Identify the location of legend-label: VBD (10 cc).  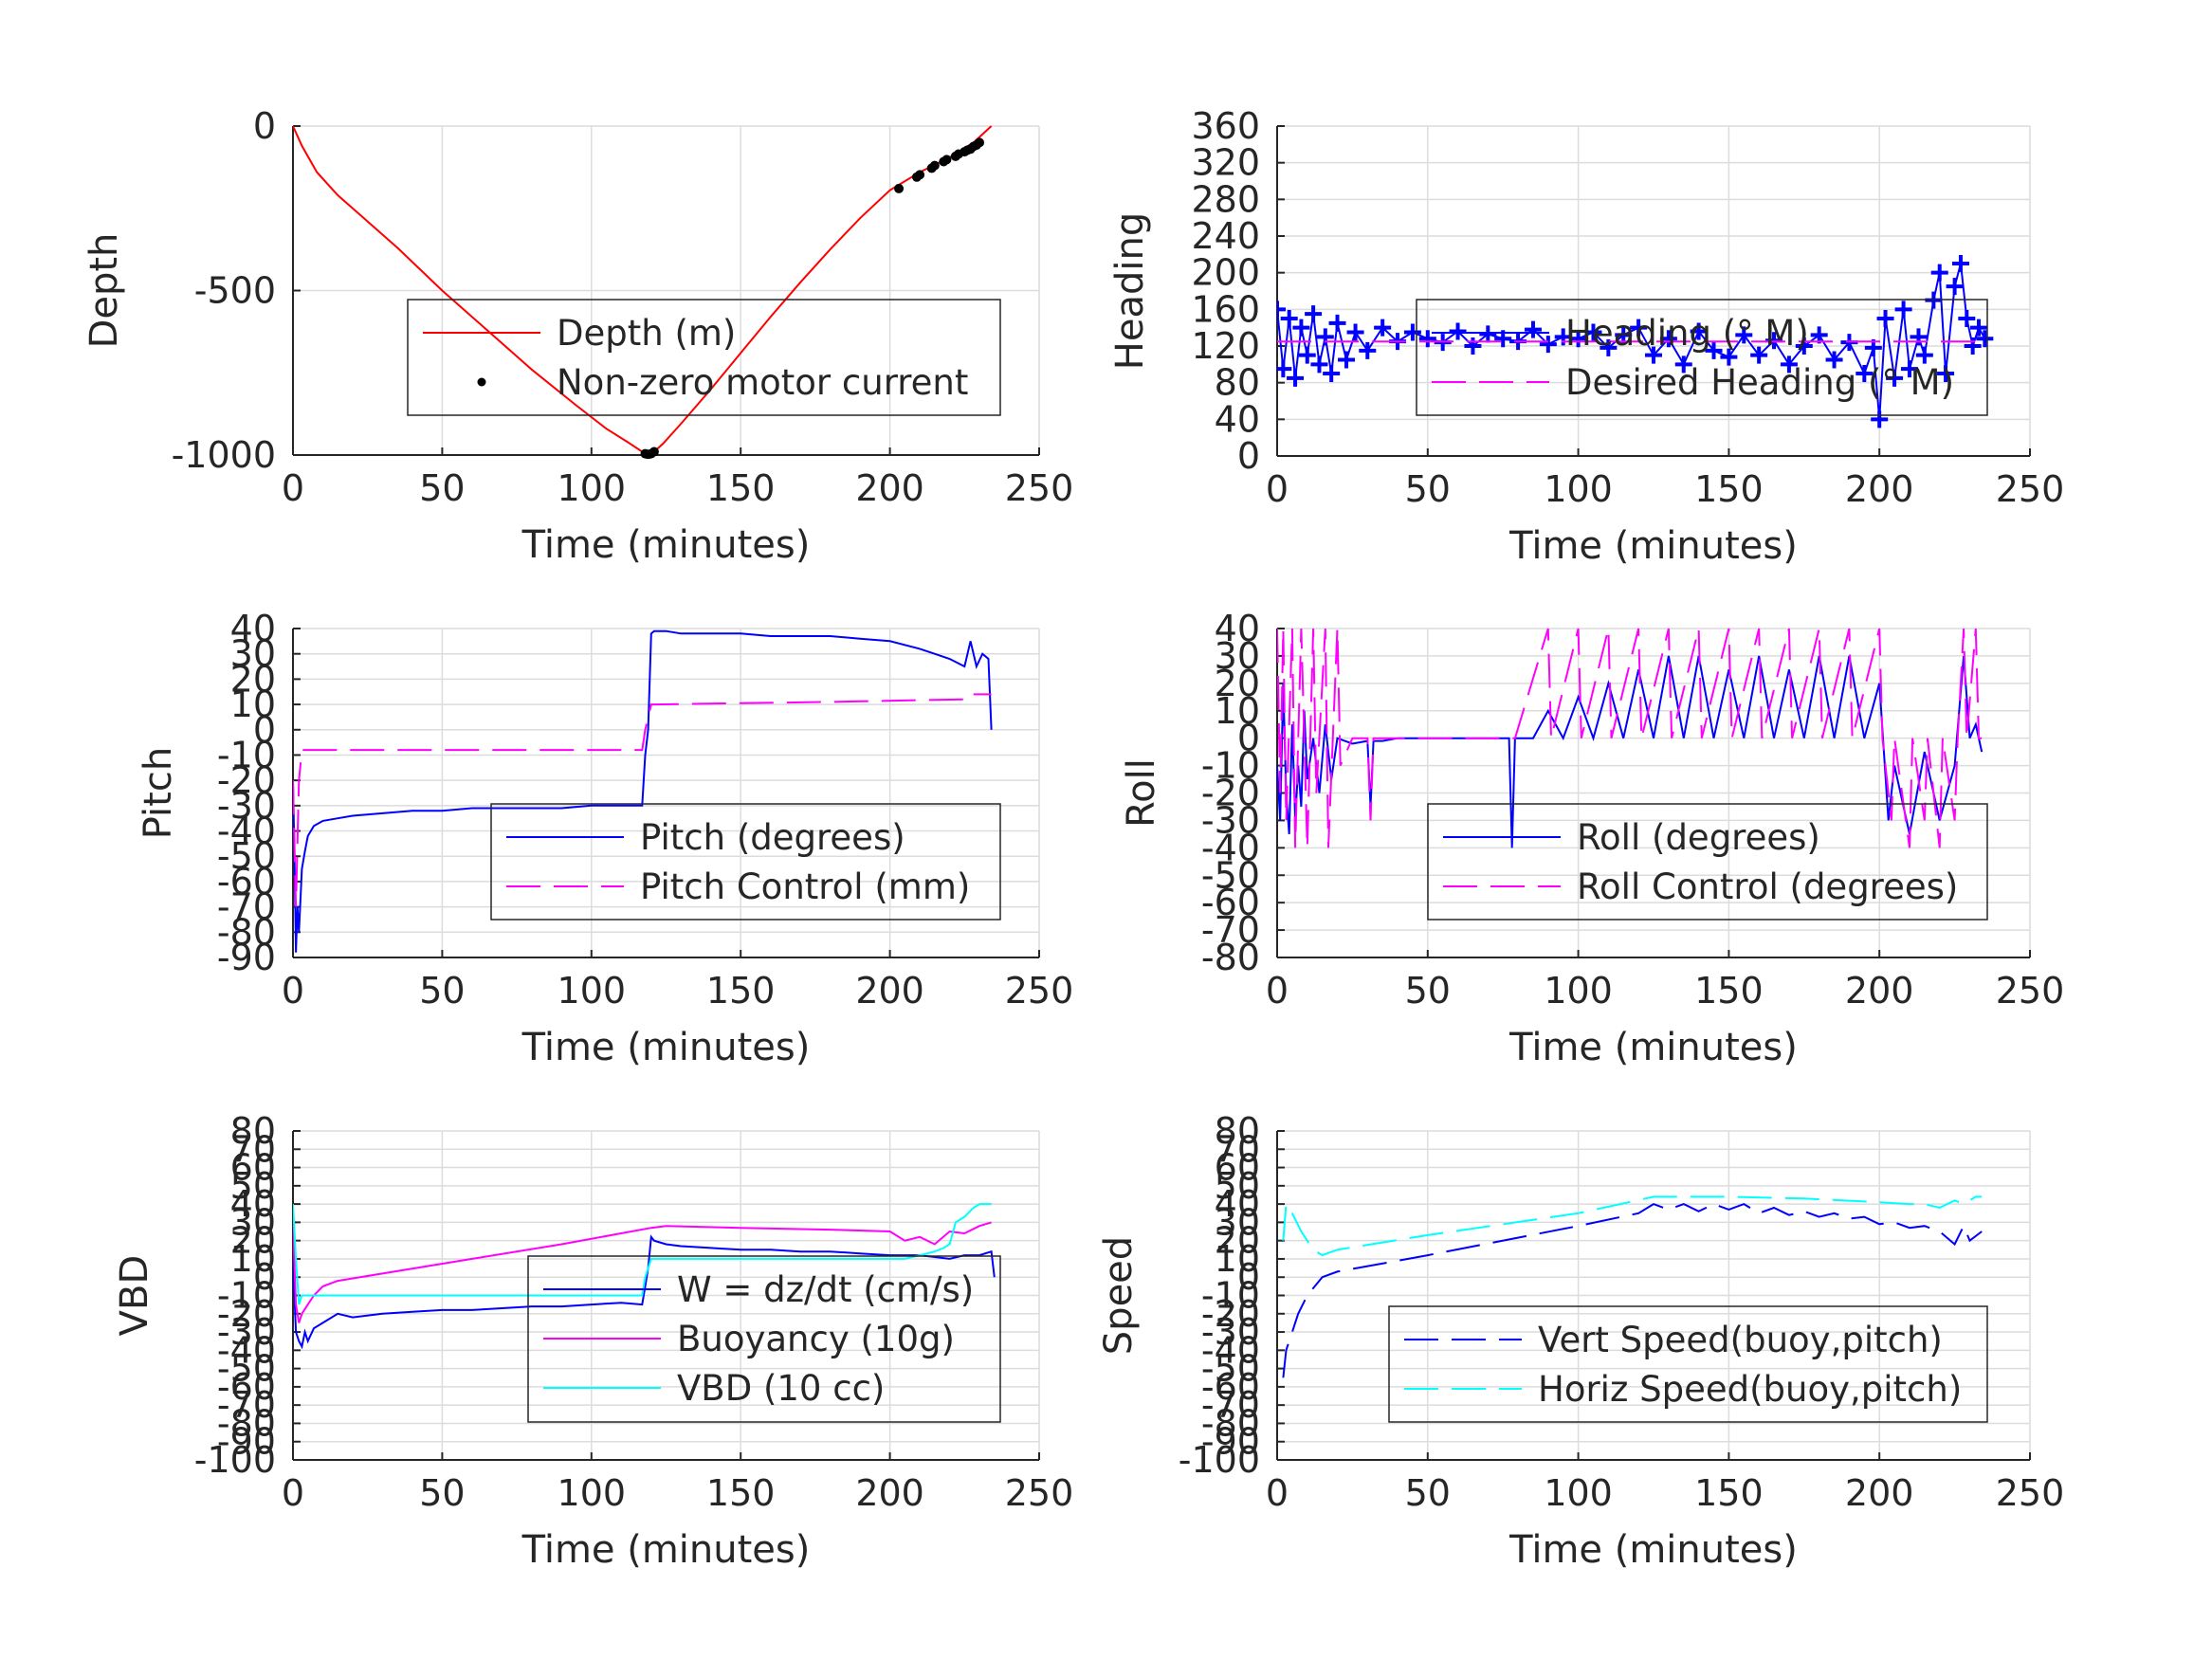
(781, 1388).